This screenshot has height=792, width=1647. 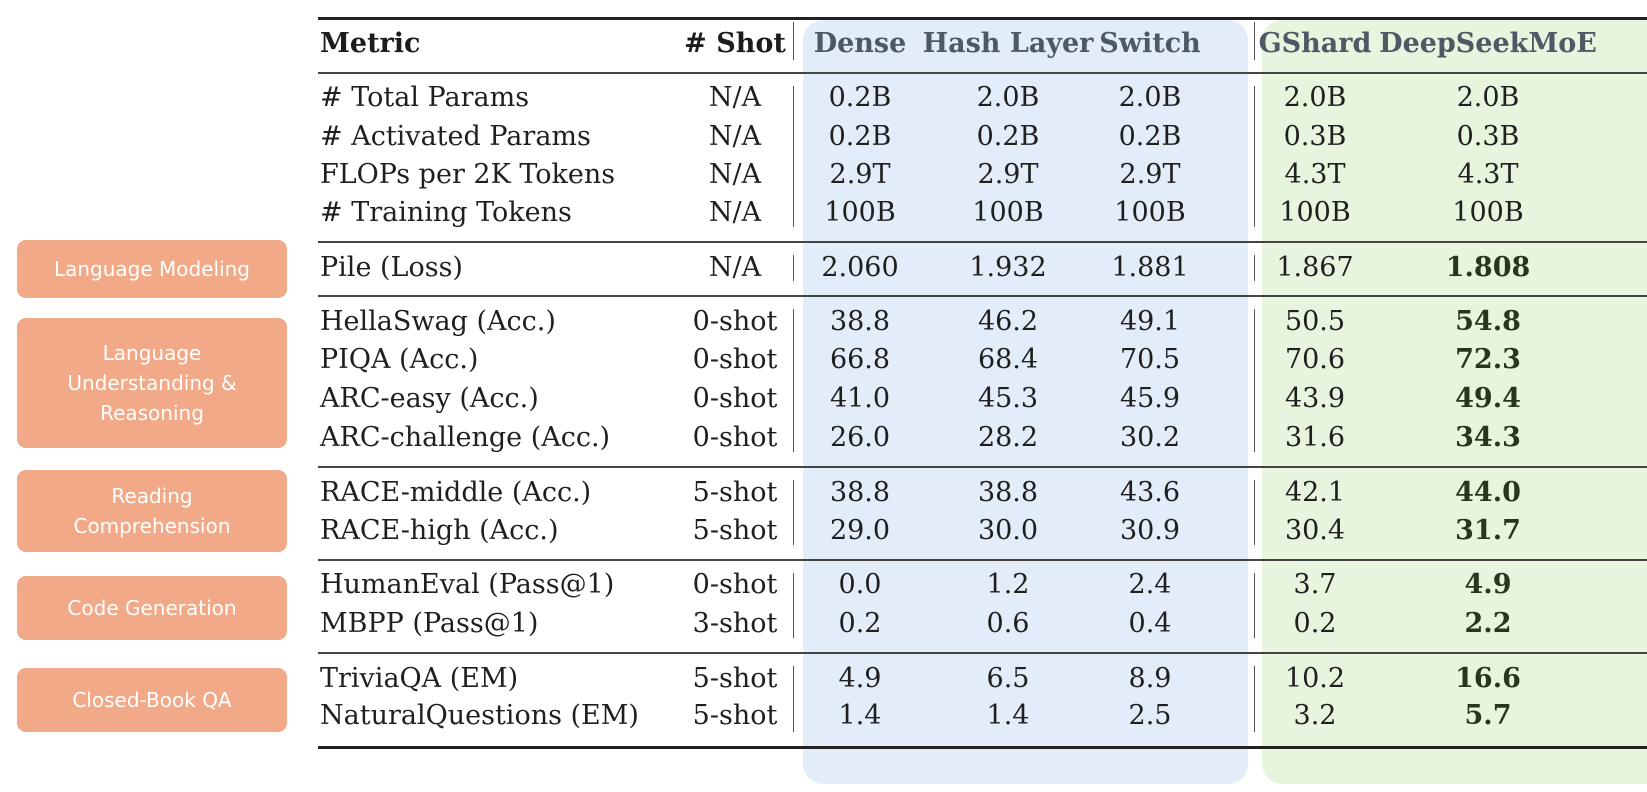 I want to click on table-cell: 44.0, so click(x=1488, y=492).